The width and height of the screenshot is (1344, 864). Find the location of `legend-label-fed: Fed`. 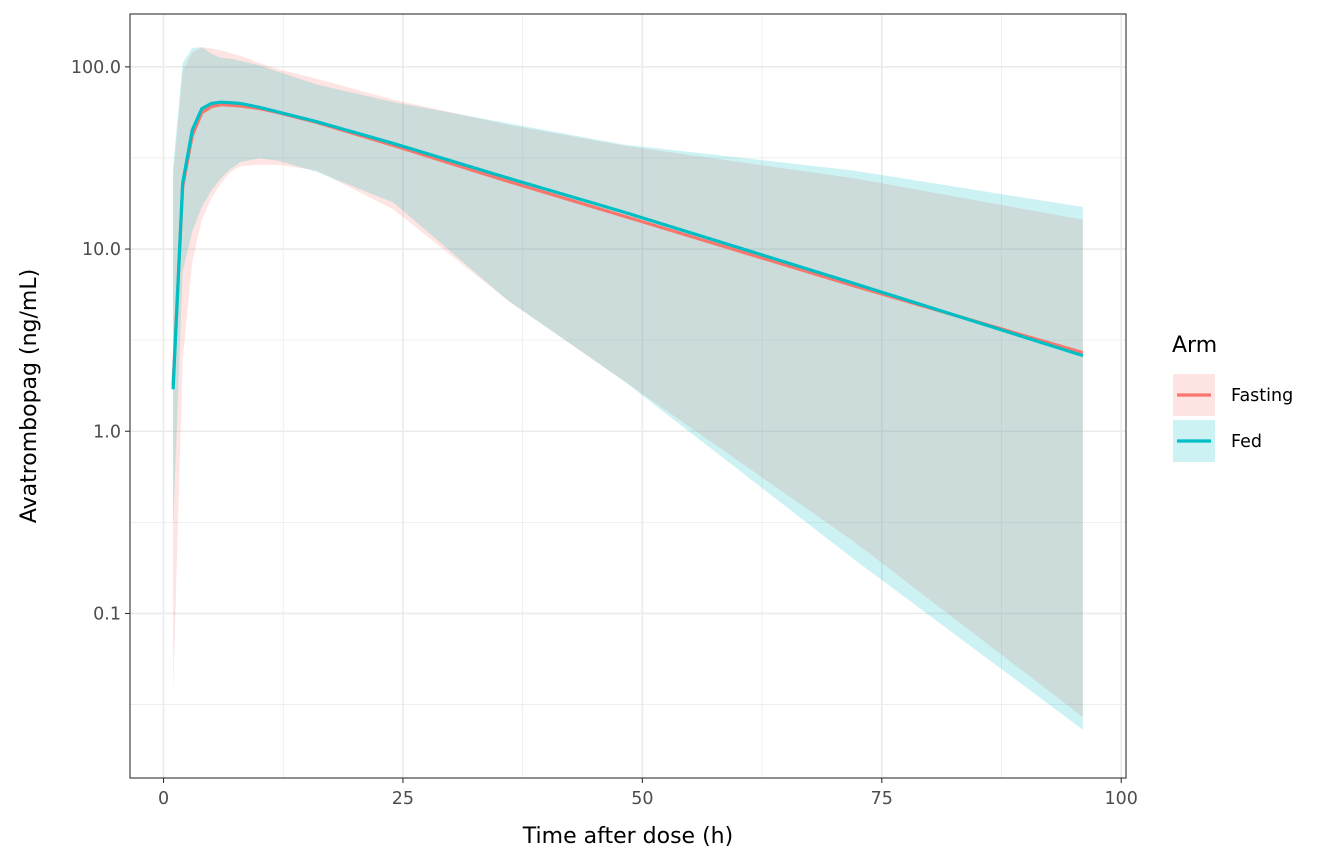

legend-label-fed: Fed is located at coordinates (1246, 442).